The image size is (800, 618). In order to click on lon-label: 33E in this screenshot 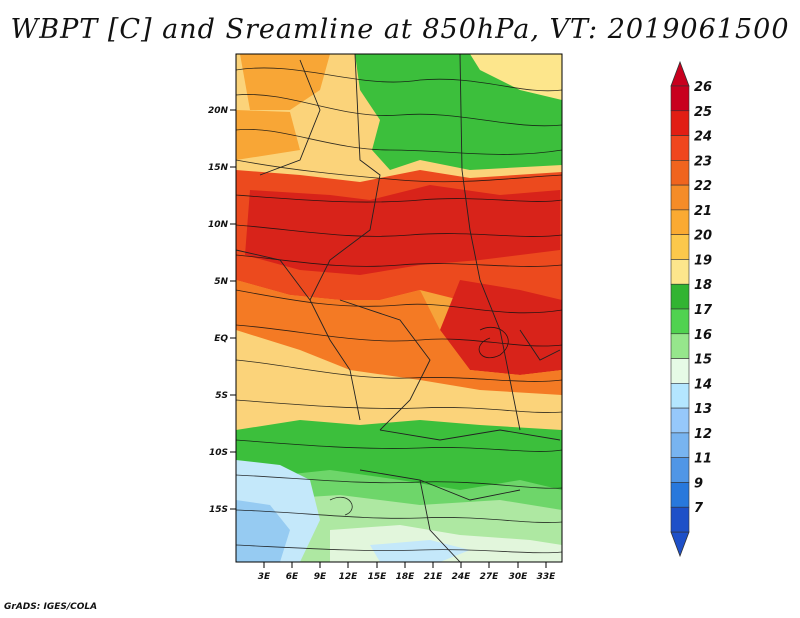, I will do `click(547, 577)`.